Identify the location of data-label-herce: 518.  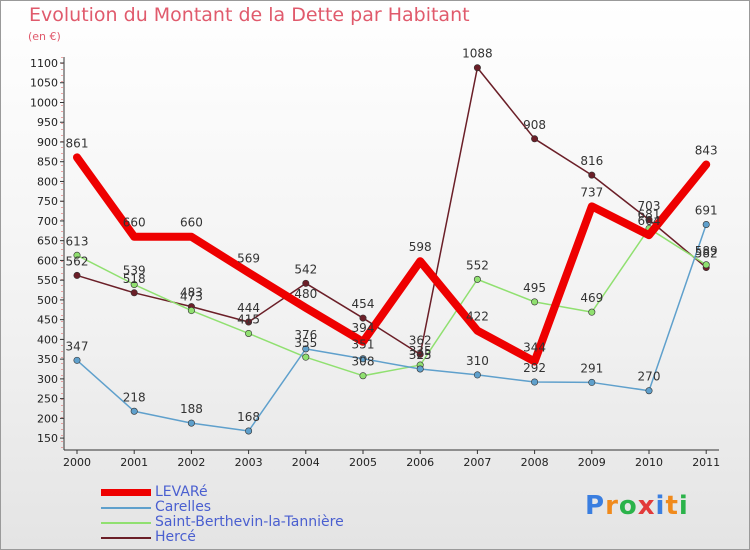
(134, 279).